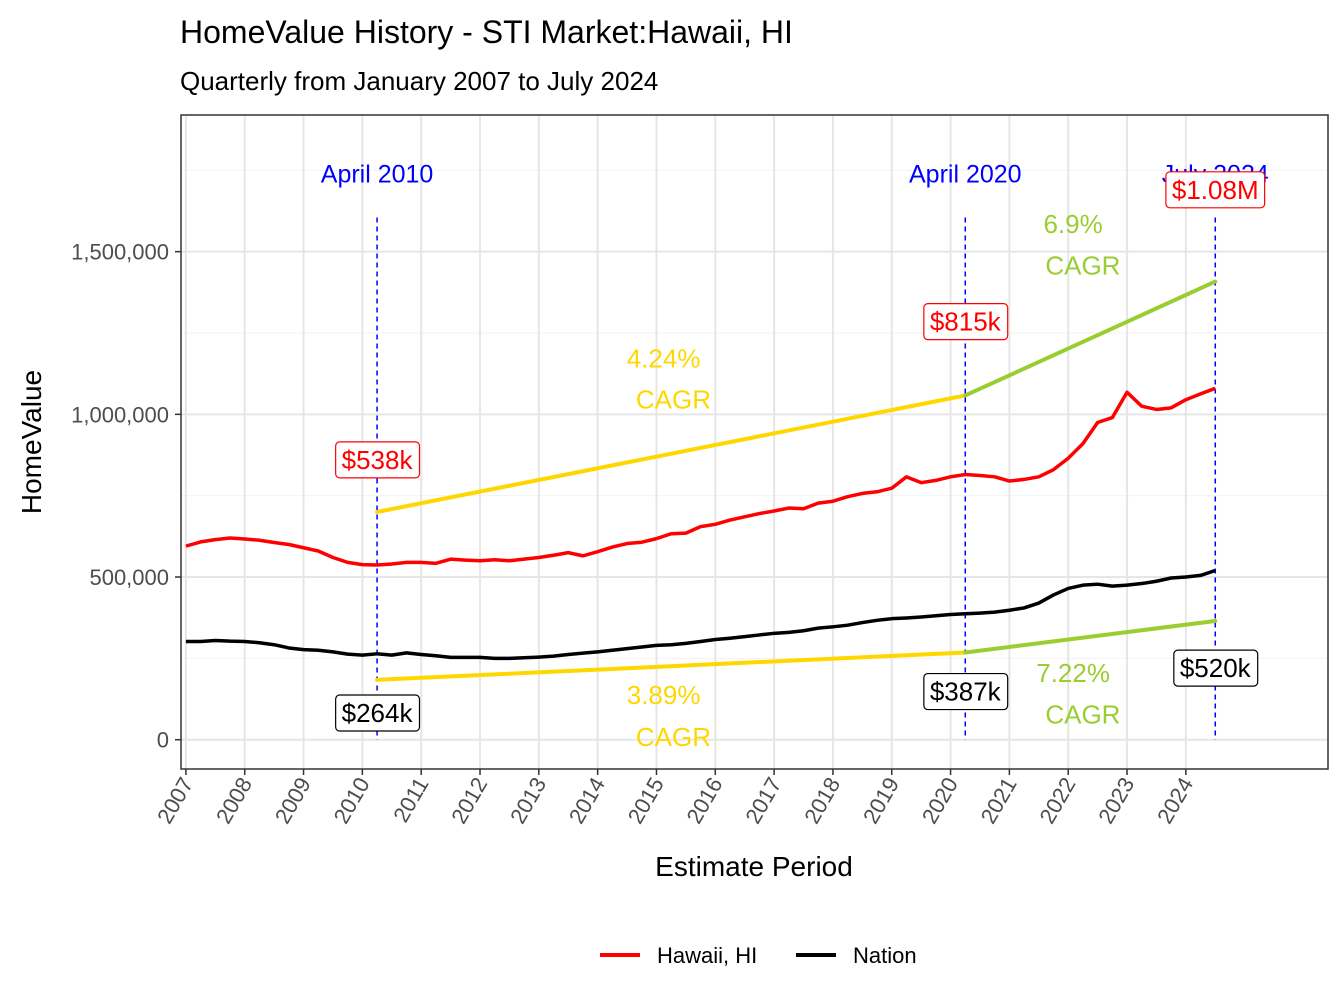 This screenshot has width=1344, height=1008. I want to click on legend-label-hawaii: Hawaii, HI, so click(707, 955).